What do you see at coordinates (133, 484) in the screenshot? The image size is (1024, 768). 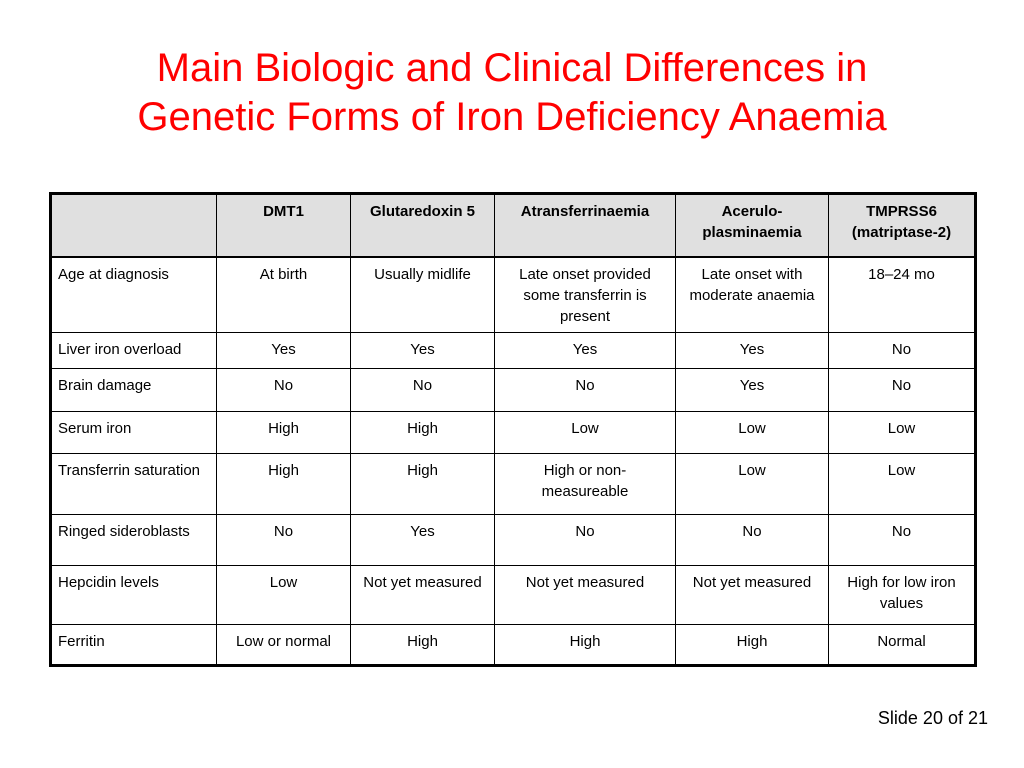 I see `row-label: Transferrin saturation` at bounding box center [133, 484].